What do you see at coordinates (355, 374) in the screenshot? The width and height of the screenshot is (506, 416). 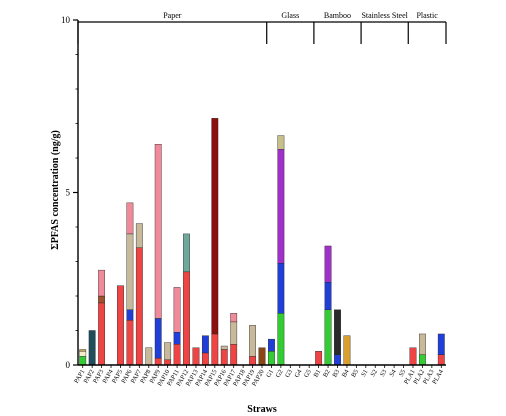 I see `x-tick-label-b5: B5` at bounding box center [355, 374].